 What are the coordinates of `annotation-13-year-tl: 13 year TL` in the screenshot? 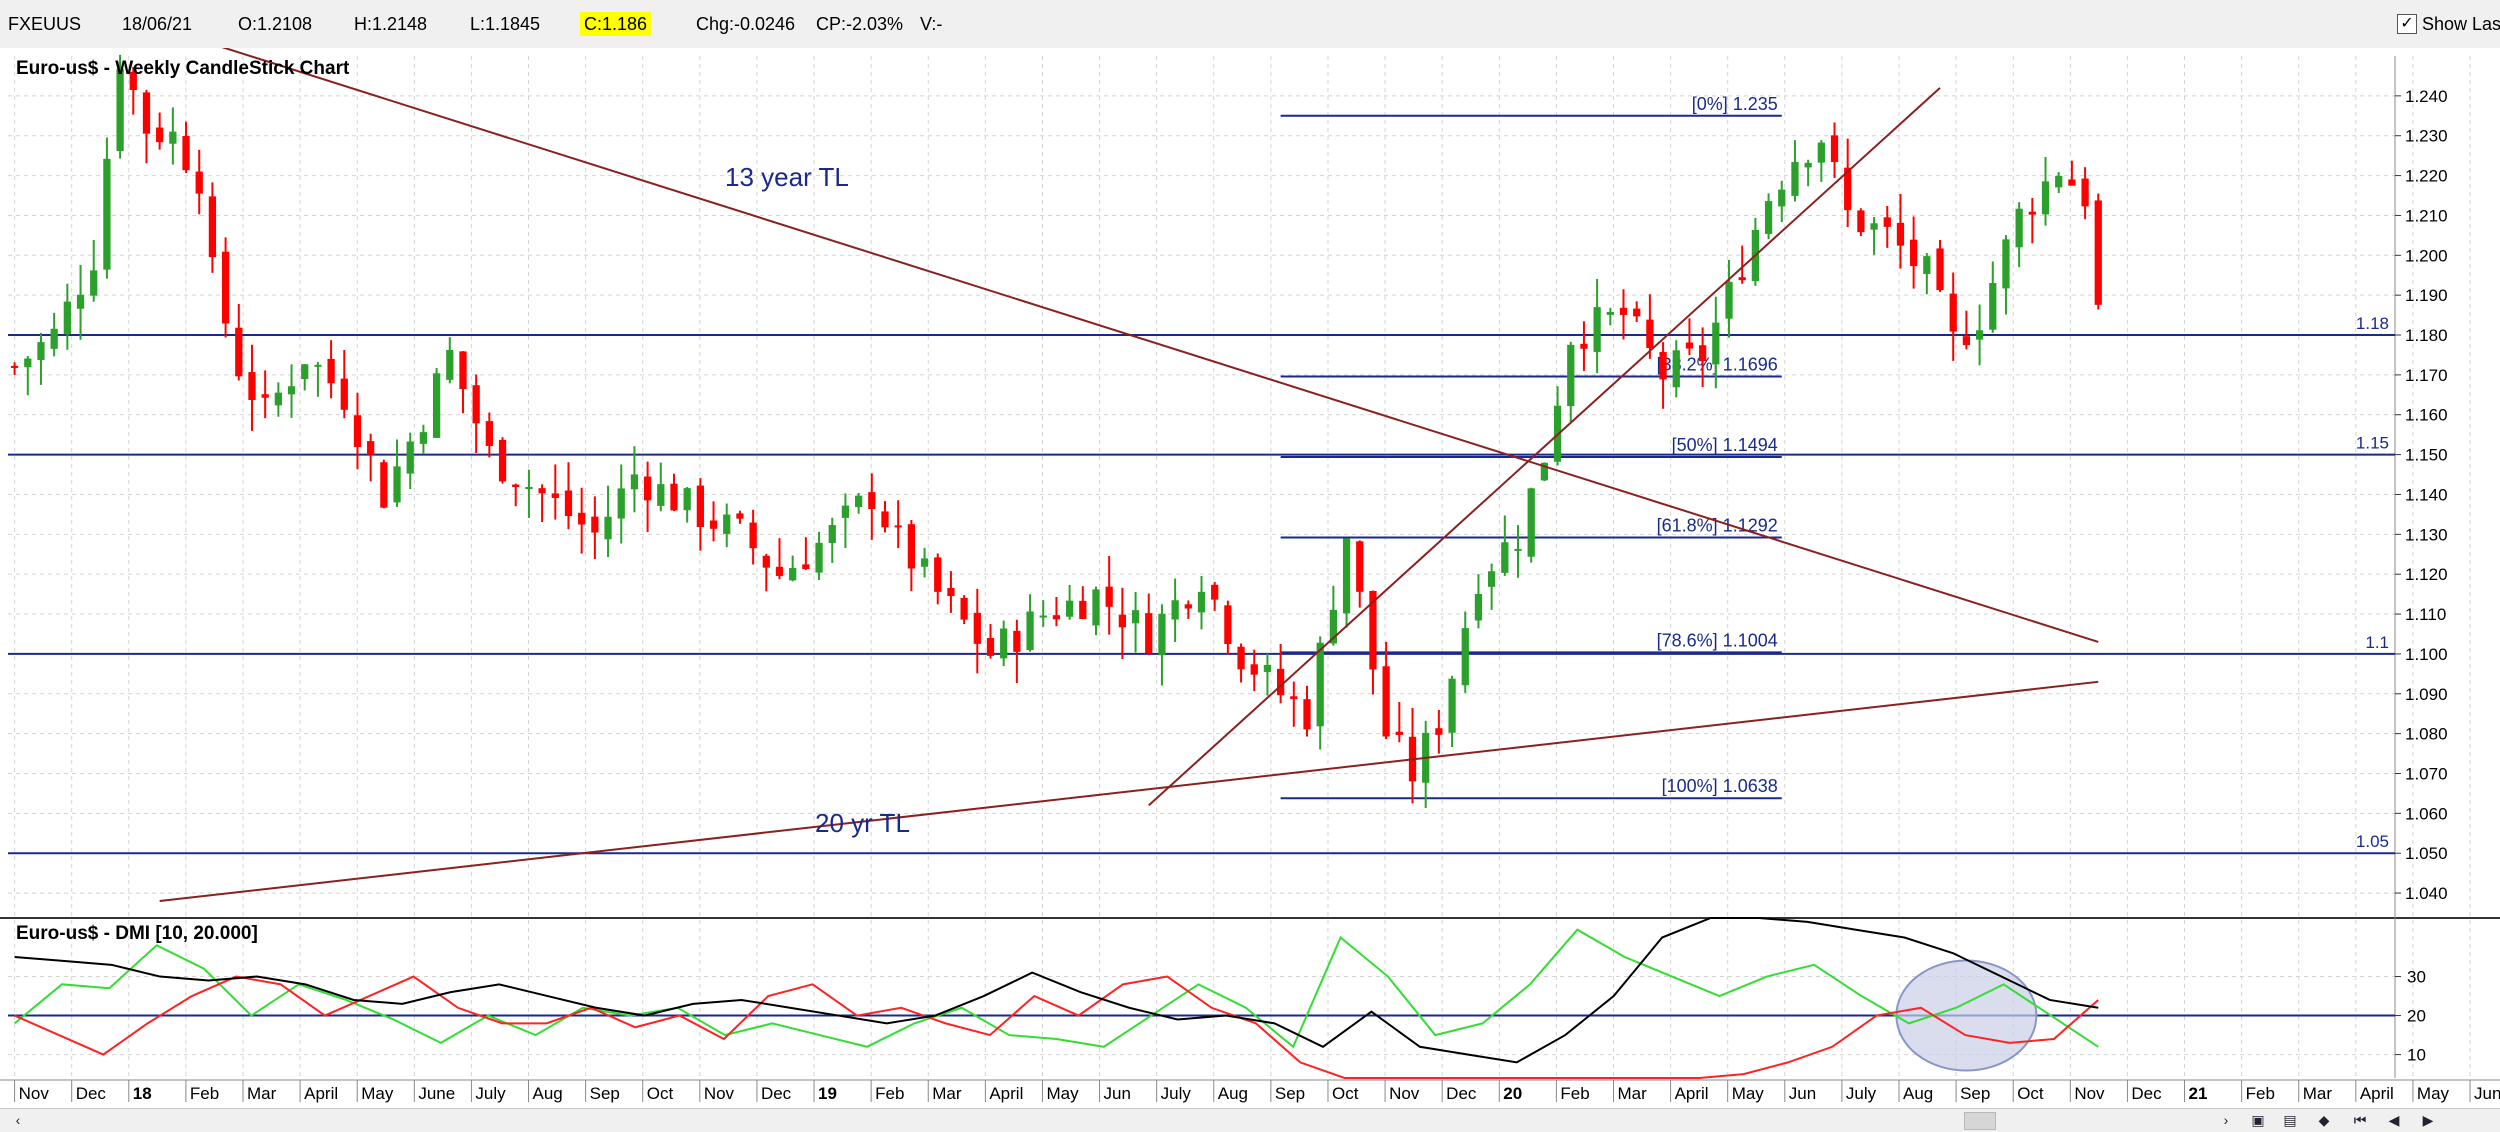 It's located at (787, 177).